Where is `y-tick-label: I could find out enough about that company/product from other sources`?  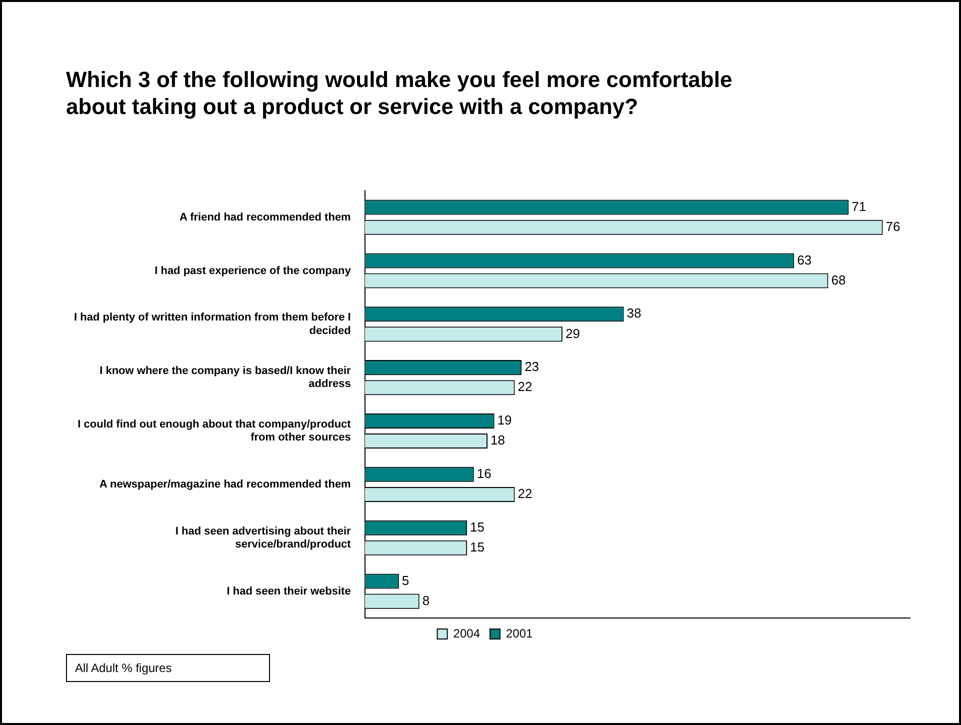
y-tick-label: I could find out enough about that company/product from other sources is located at coordinates (215, 431).